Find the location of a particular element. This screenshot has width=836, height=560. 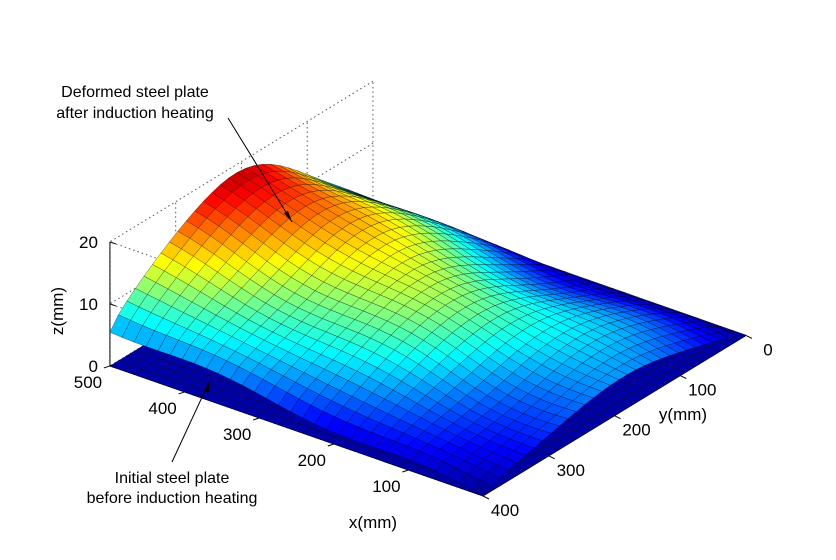

x-tick-label: 400 is located at coordinates (162, 408).